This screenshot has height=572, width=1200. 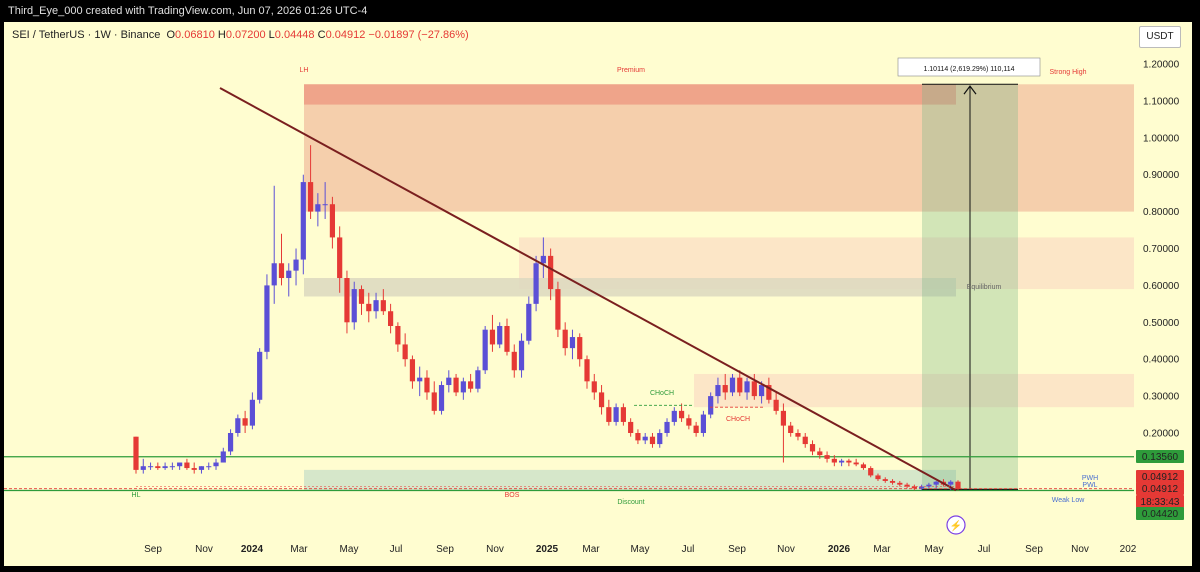 What do you see at coordinates (1160, 514) in the screenshot?
I see `price-tag-label: 0.04420` at bounding box center [1160, 514].